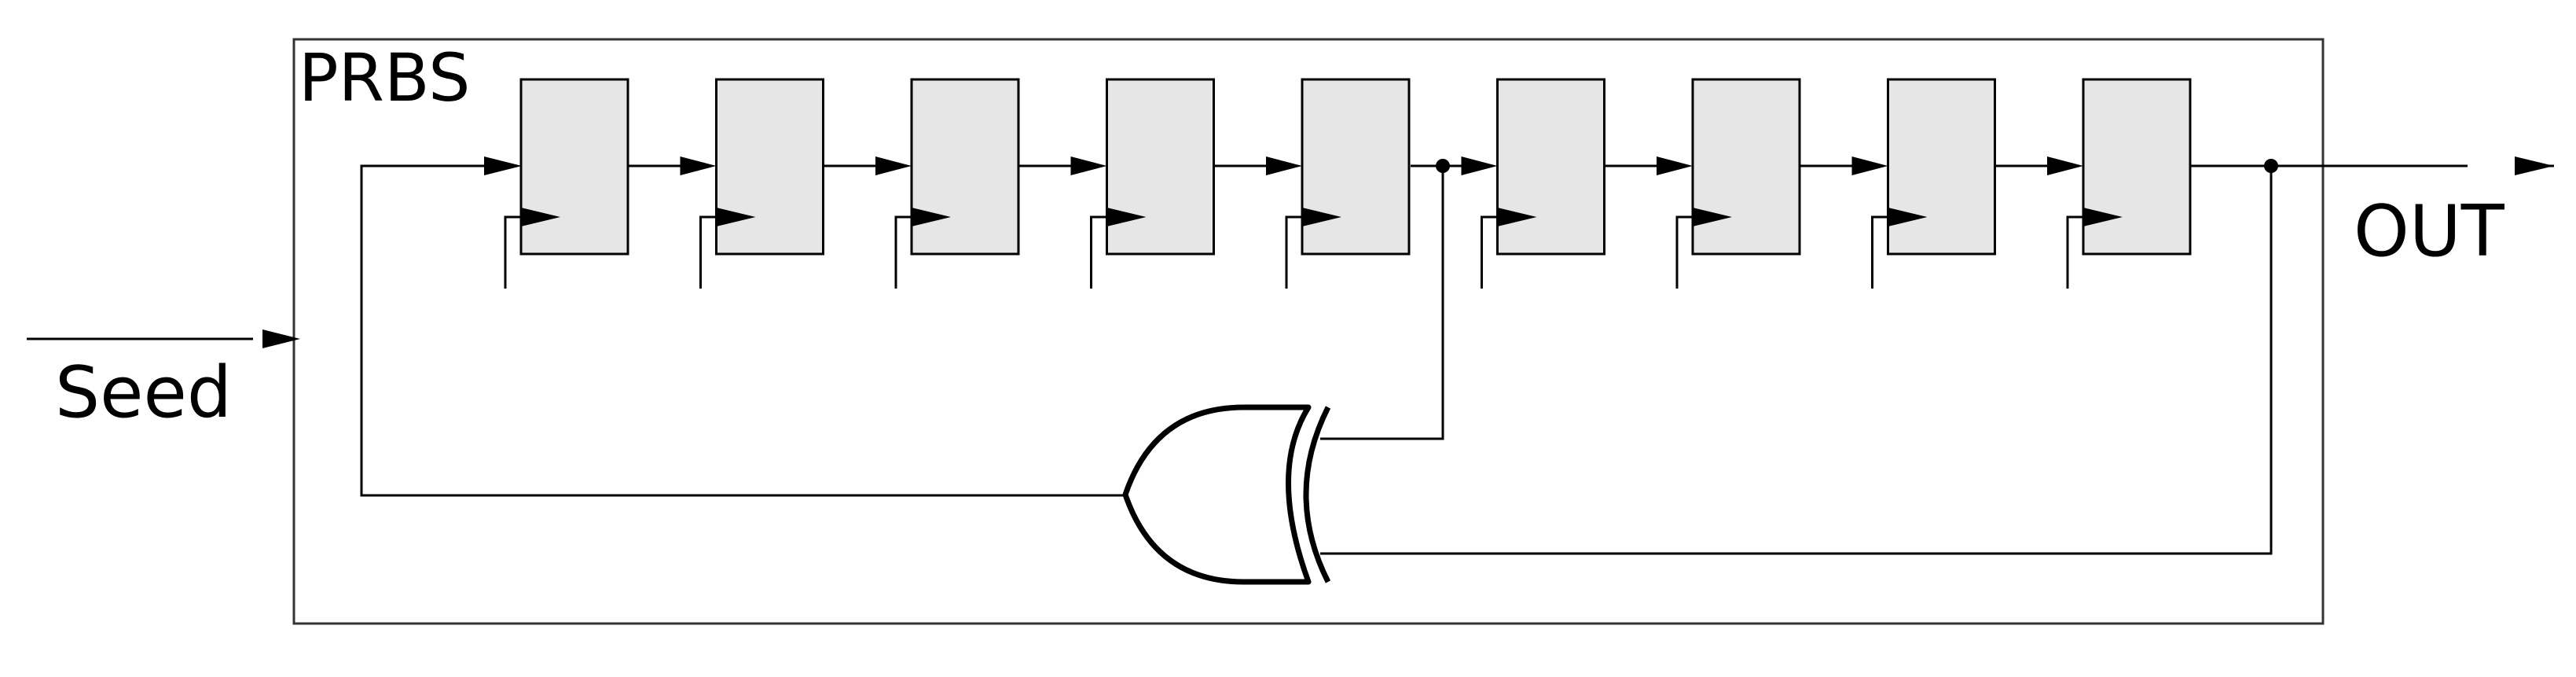 Image resolution: width=2576 pixels, height=677 pixels. I want to click on block-label: PRBS, so click(385, 77).